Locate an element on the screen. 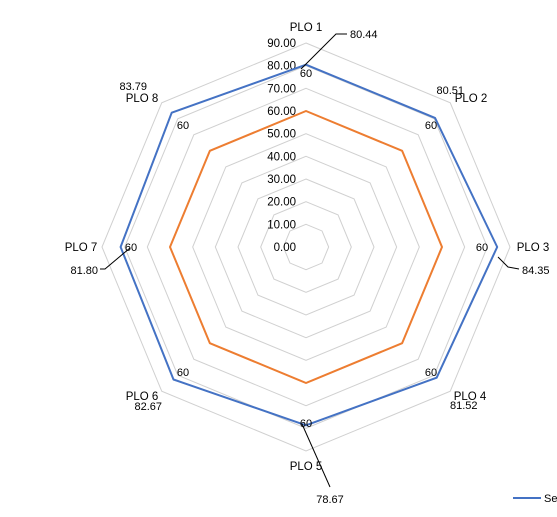 The width and height of the screenshot is (557, 517). legend-label: Ser is located at coordinates (550, 499).